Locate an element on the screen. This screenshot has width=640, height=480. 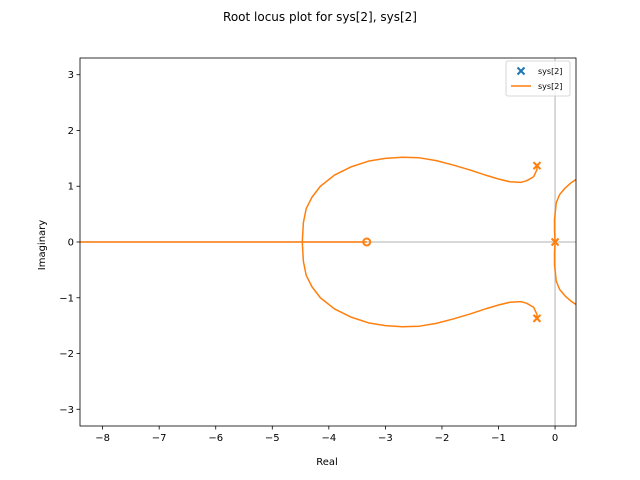
chart-title: Root locus plot for sys[2], sys[2] is located at coordinates (320, 17).